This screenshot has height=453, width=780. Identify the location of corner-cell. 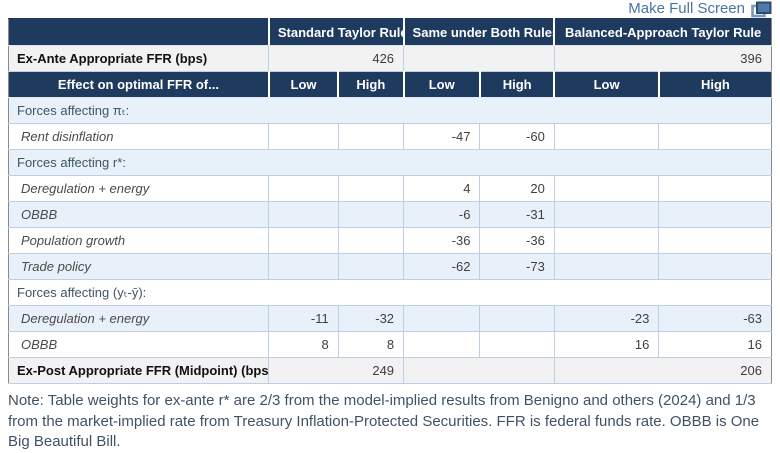
(138, 32).